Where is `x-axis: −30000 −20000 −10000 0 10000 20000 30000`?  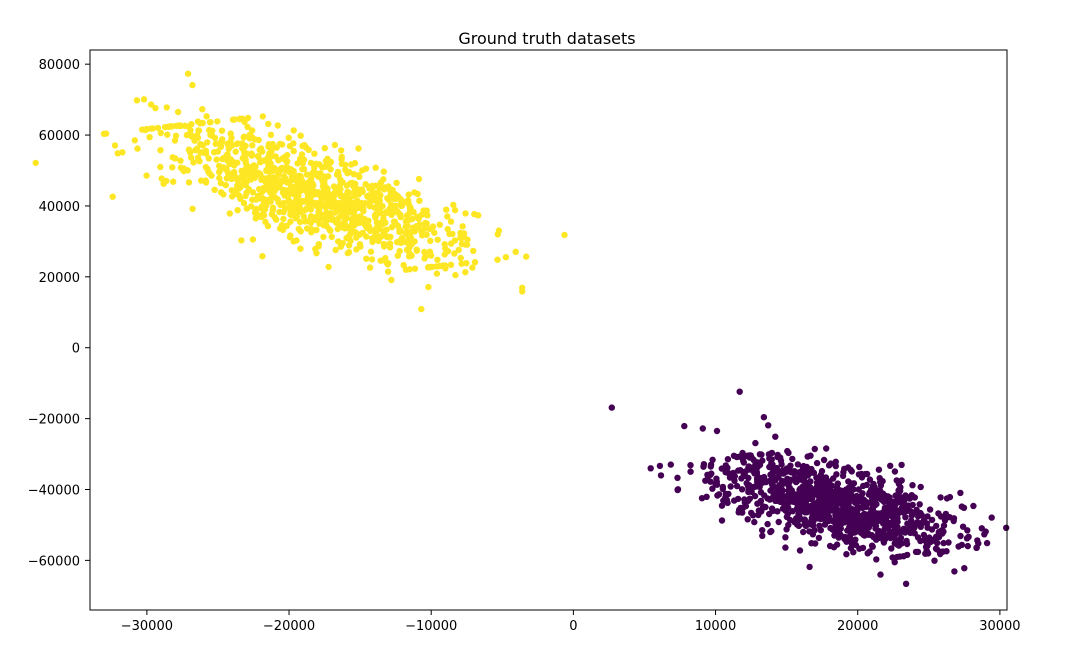
x-axis: −30000 −20000 −10000 0 10000 20000 30000 is located at coordinates (571, 622).